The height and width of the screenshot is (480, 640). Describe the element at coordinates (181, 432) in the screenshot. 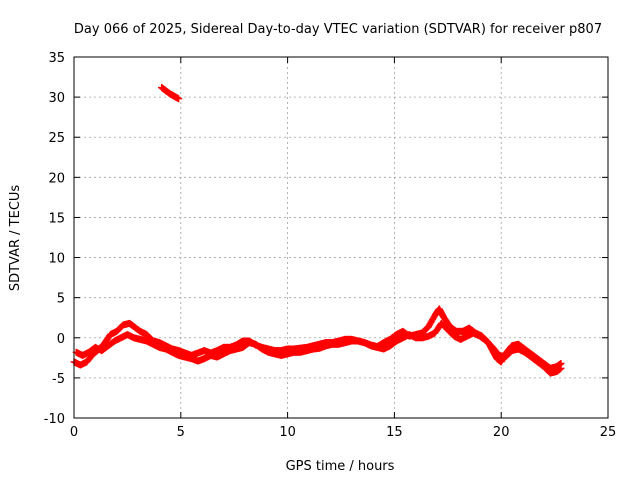

I see `x-tick-label: 5` at that location.